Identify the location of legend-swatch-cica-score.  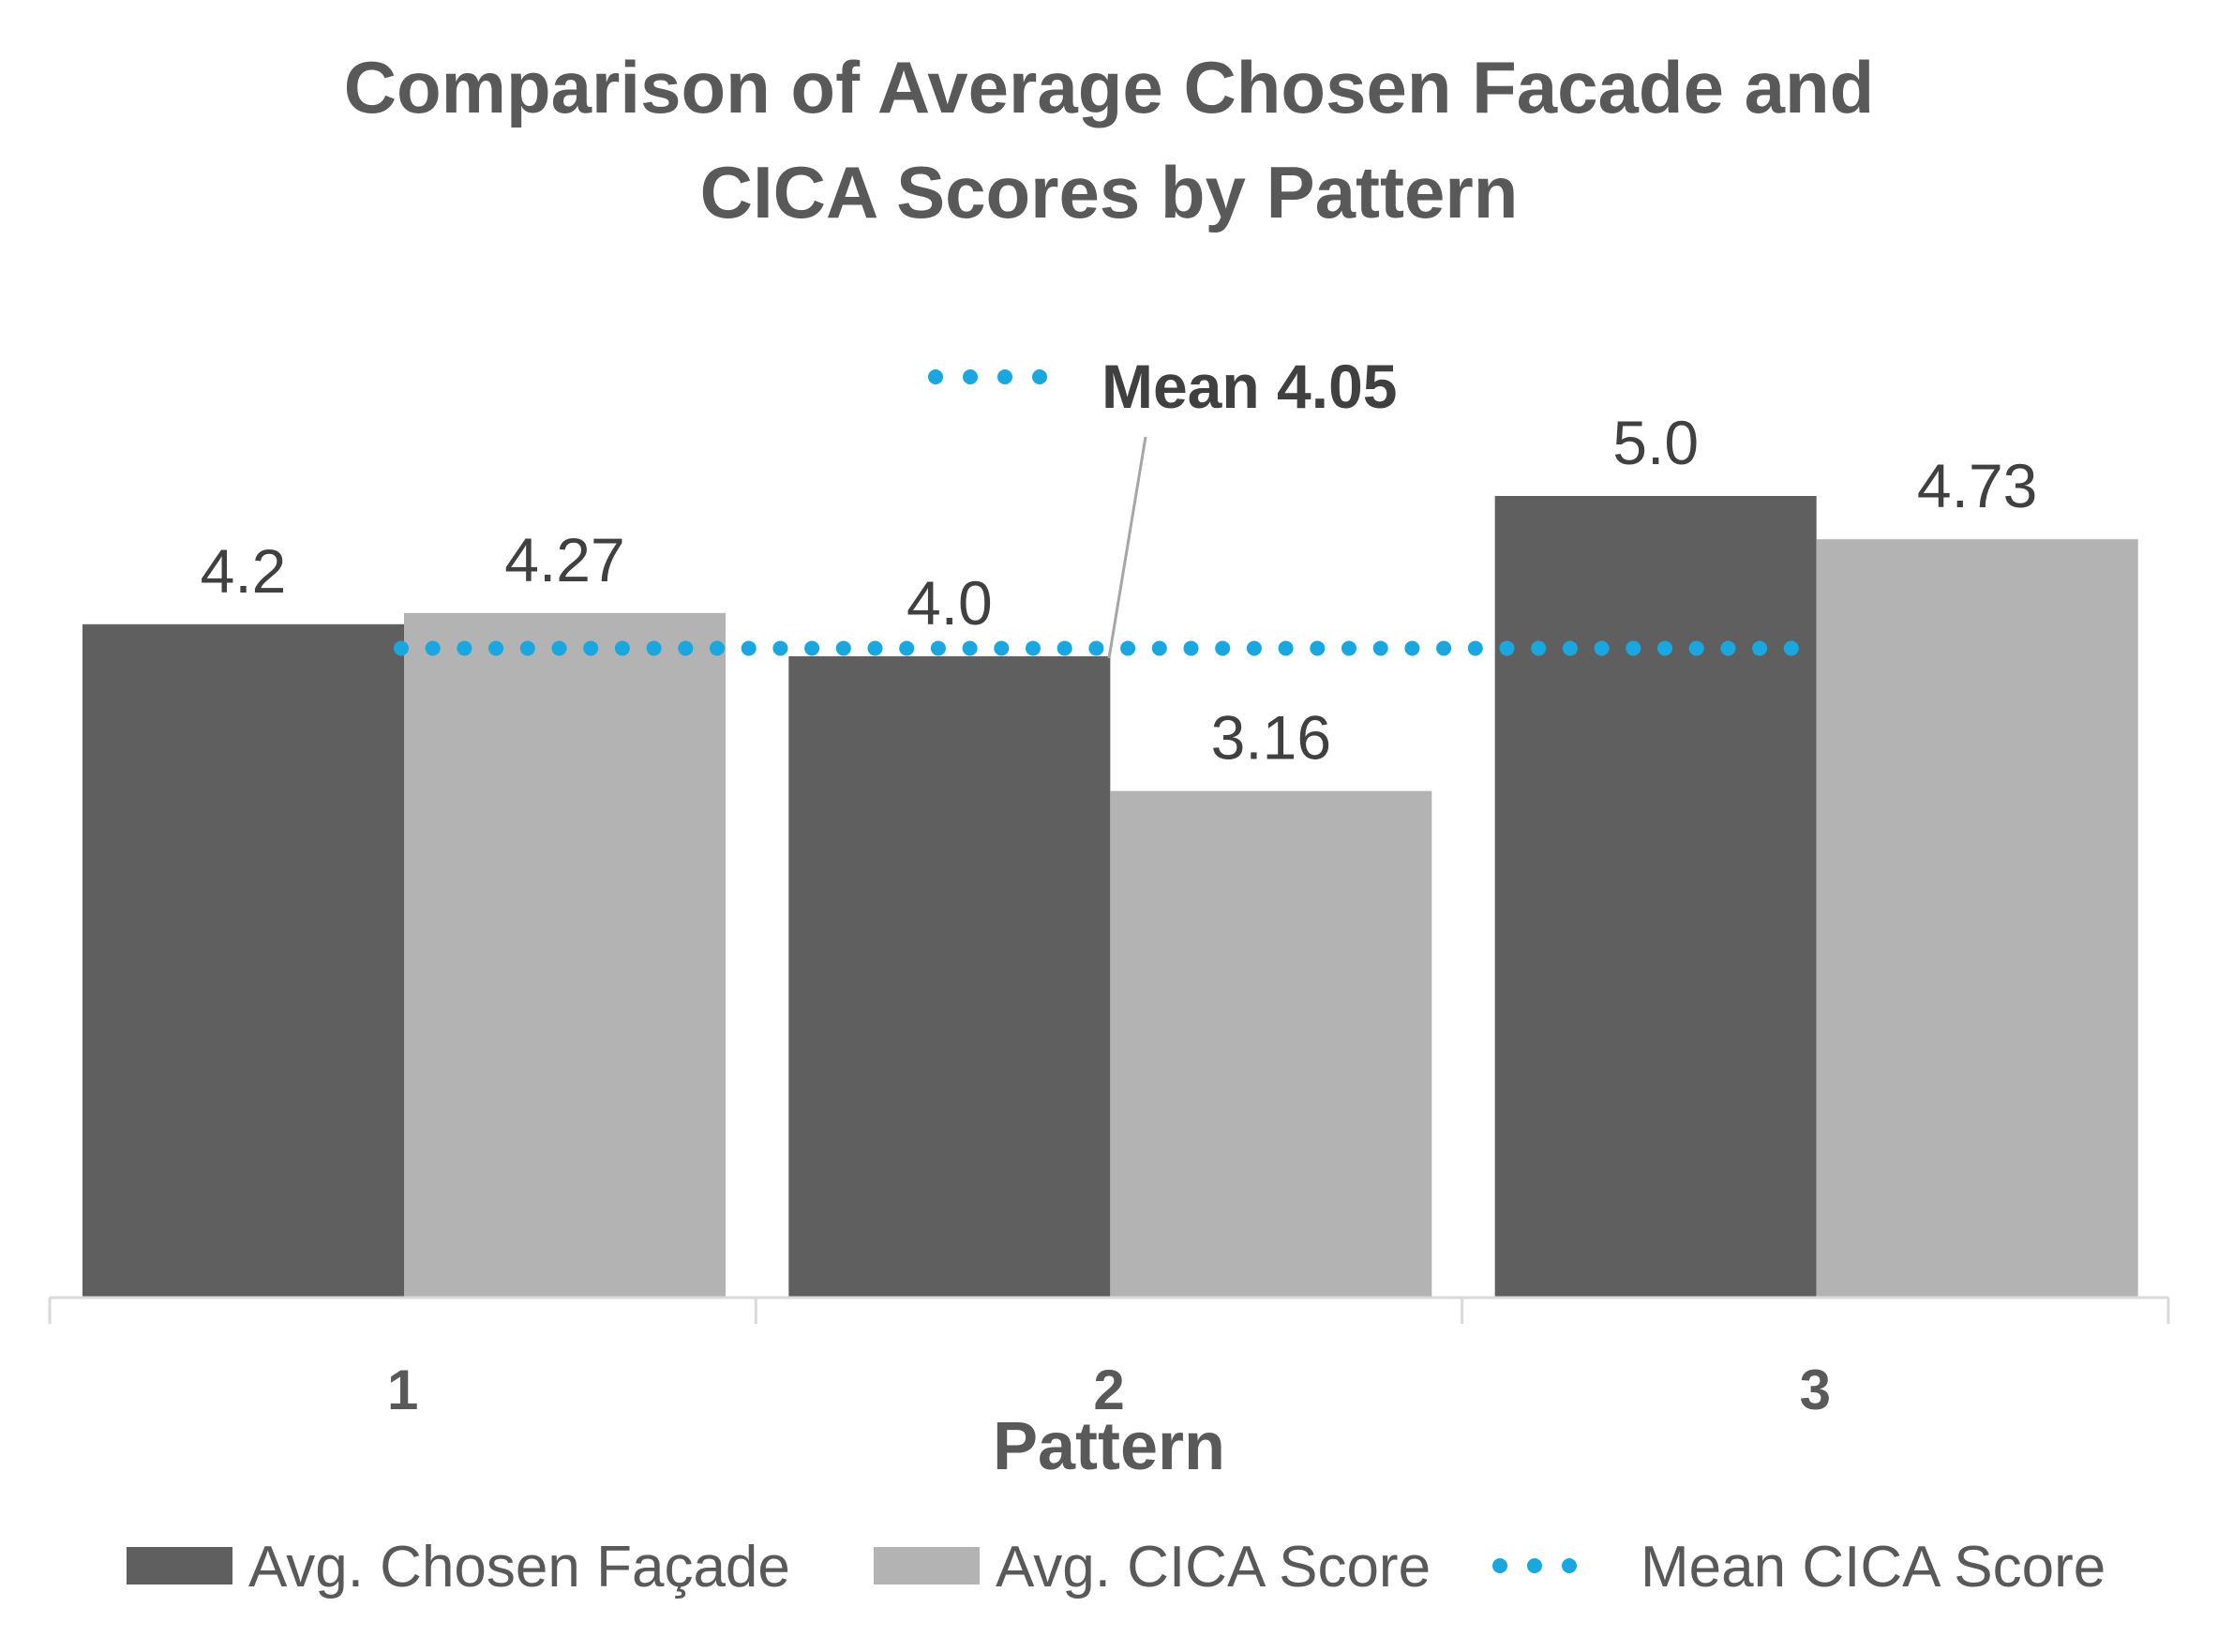
(927, 1565).